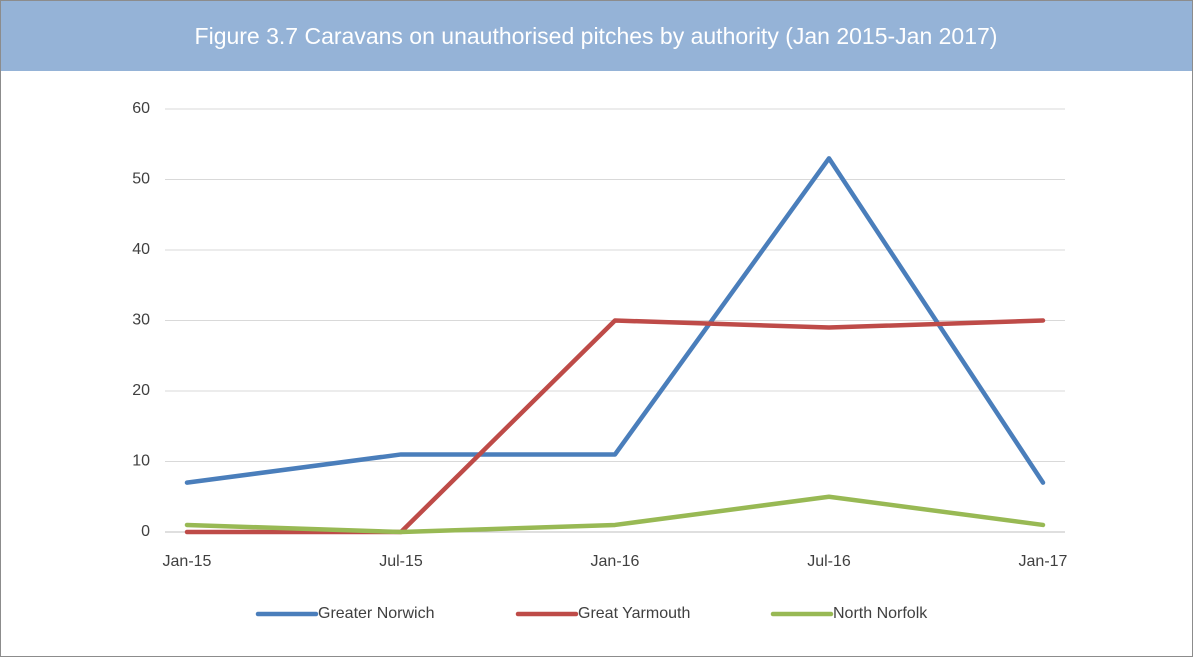 The height and width of the screenshot is (657, 1193). Describe the element at coordinates (141, 179) in the screenshot. I see `y-tick-label: 50` at that location.